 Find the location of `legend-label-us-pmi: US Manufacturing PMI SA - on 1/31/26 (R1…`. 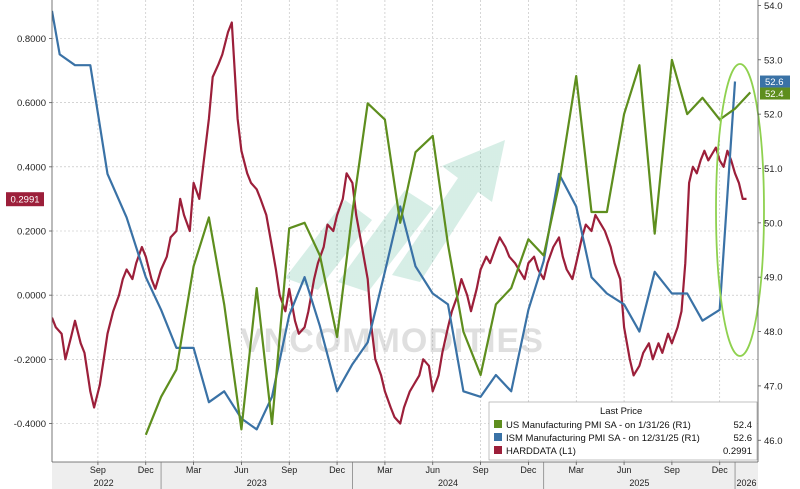

legend-label-us-pmi: US Manufacturing PMI SA - on 1/31/26 (R1… is located at coordinates (598, 425).